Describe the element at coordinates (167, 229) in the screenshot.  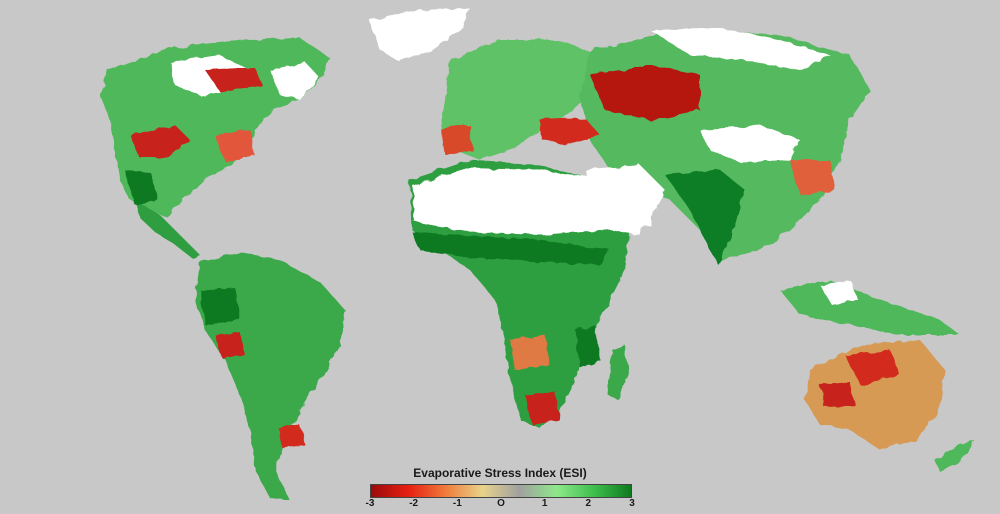
I see `central-america` at that location.